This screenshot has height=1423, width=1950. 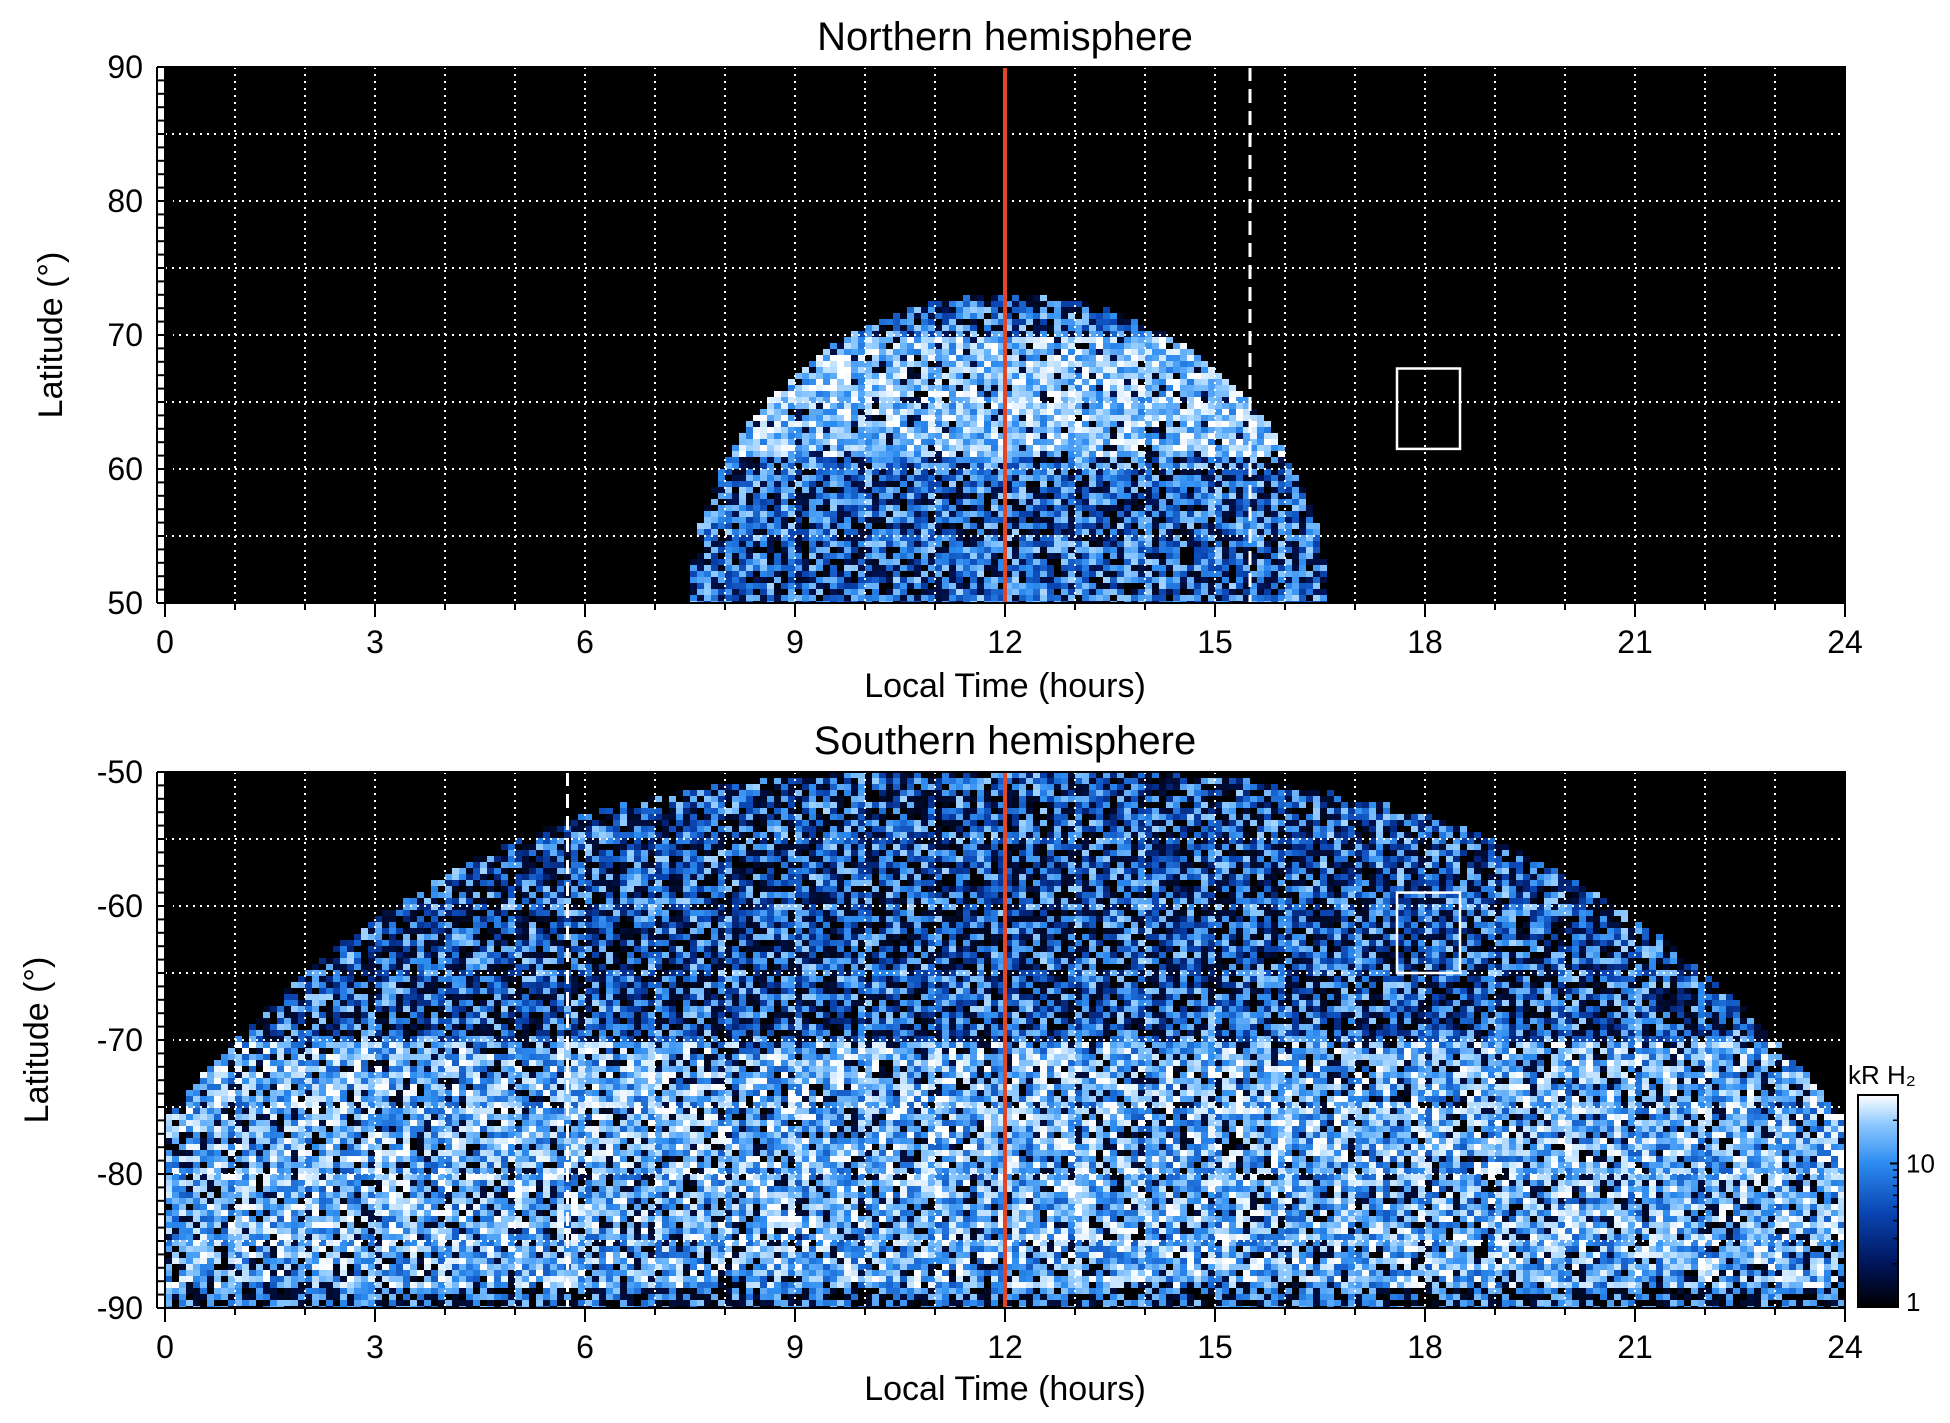 I want to click on north-x-tick-label: 12, so click(x=1005, y=642).